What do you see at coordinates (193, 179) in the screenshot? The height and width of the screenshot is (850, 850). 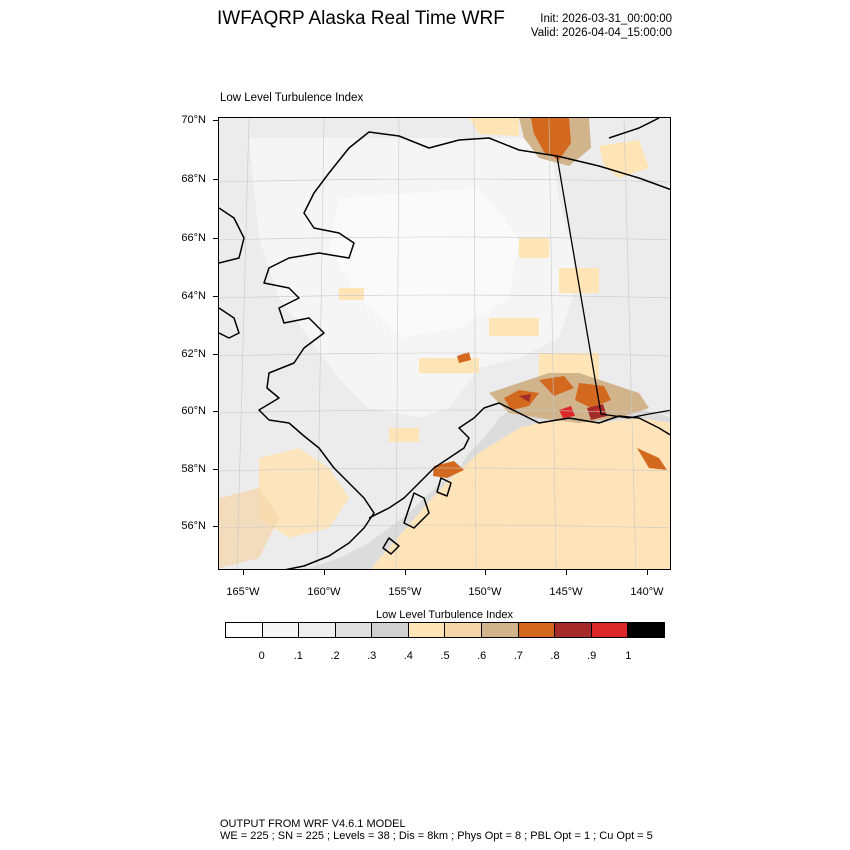 I see `lat-label-68n: 68°N` at bounding box center [193, 179].